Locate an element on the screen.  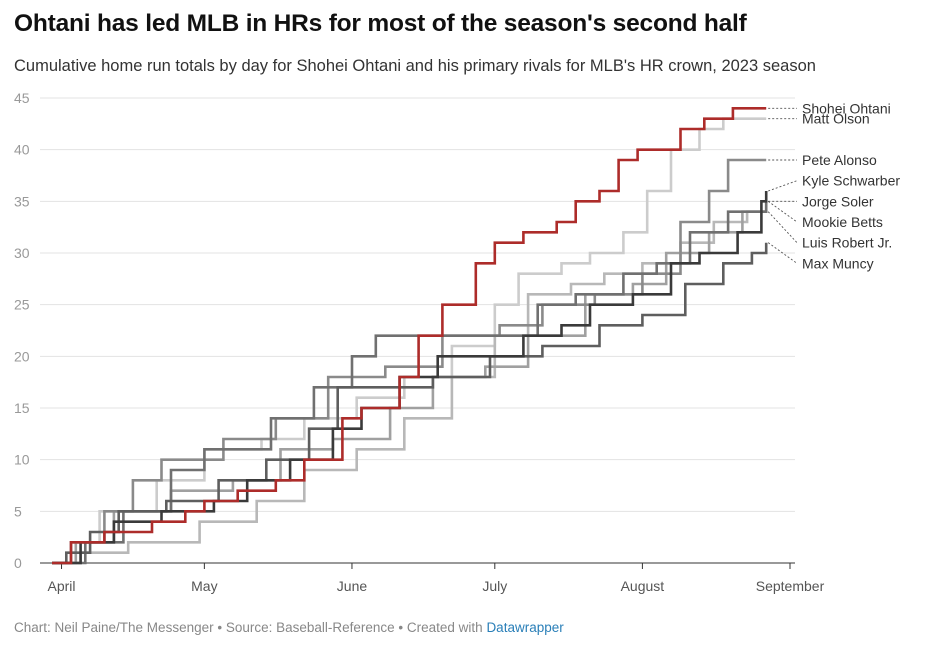
series-label-shohei-ohtani: Shohei Ohtani is located at coordinates (846, 108).